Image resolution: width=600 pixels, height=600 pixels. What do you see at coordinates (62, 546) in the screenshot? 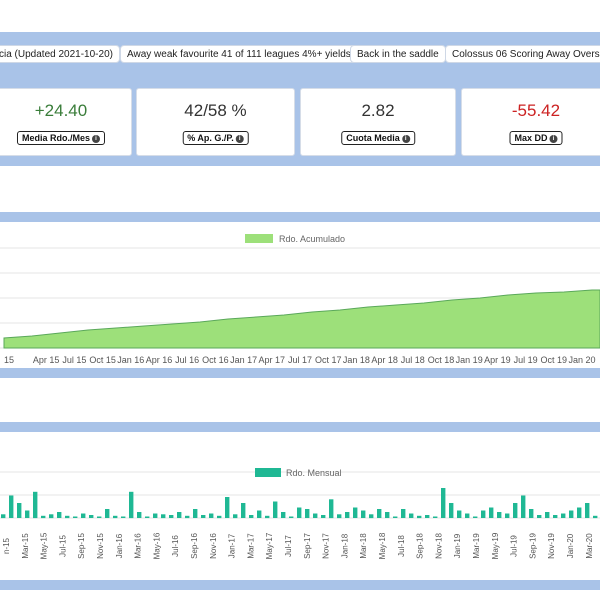
I see `x-tick-label: Jul-15` at bounding box center [62, 546].